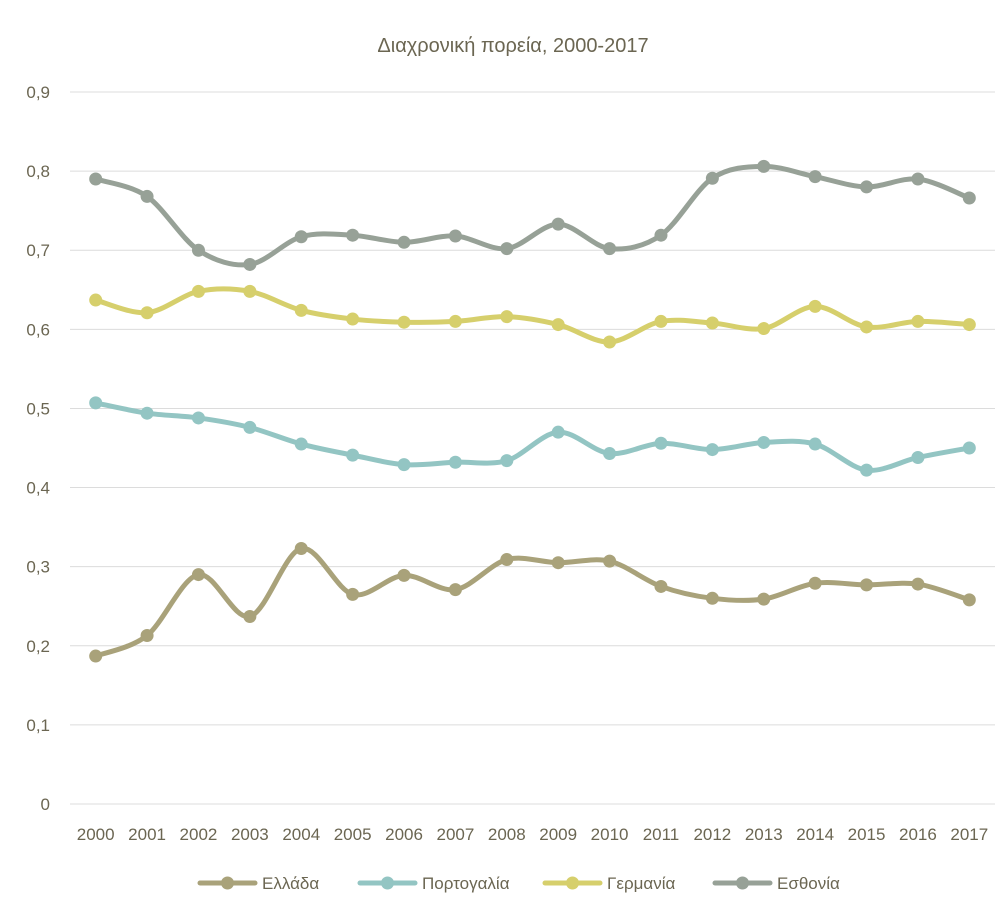 The width and height of the screenshot is (1000, 913). I want to click on legend-label: Εσθονία, so click(808, 883).